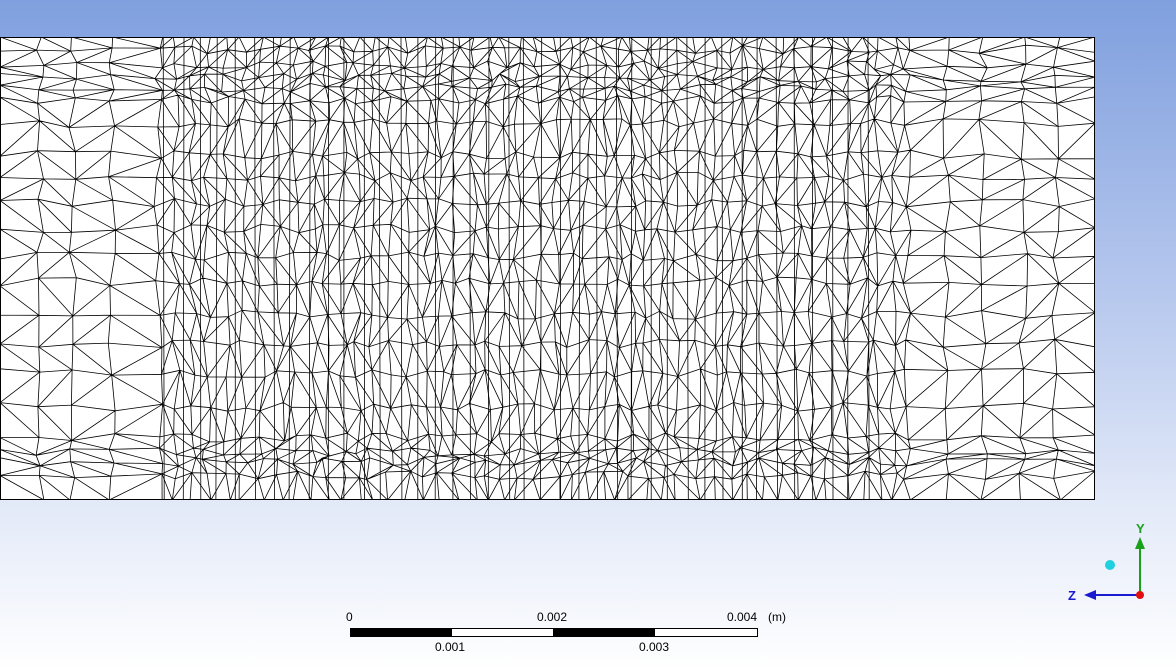  Describe the element at coordinates (1140, 543) in the screenshot. I see `y-axis-arrow-icon` at that location.